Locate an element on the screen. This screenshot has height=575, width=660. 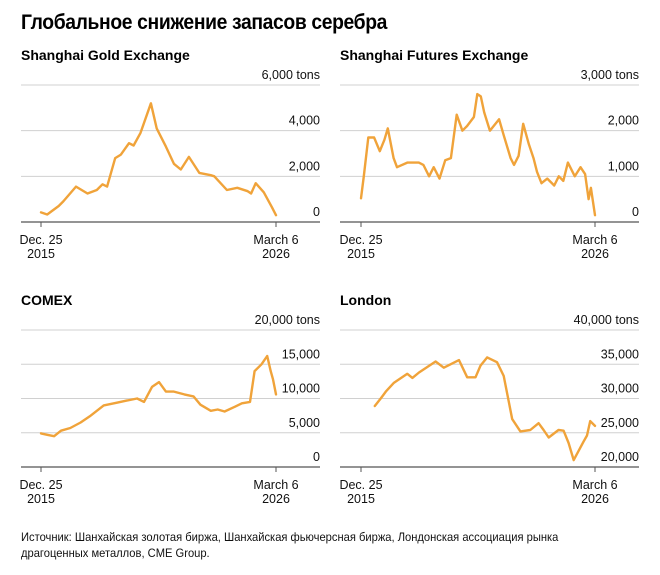
panel-title: London is located at coordinates (365, 300).